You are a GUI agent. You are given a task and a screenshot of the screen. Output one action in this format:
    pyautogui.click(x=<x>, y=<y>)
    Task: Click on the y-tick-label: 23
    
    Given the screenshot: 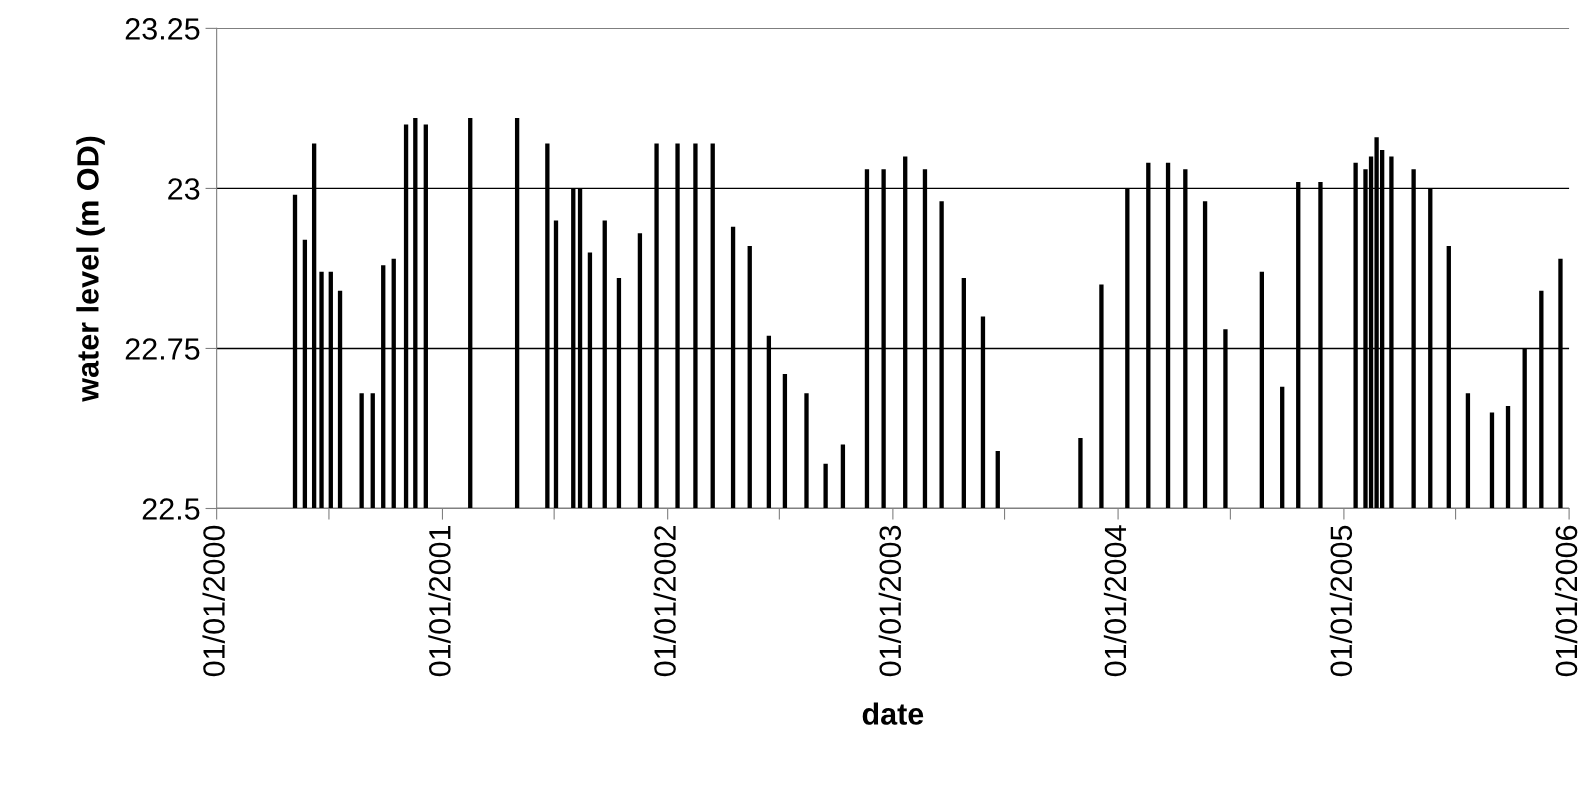 What is the action you would take?
    pyautogui.click(x=184, y=189)
    